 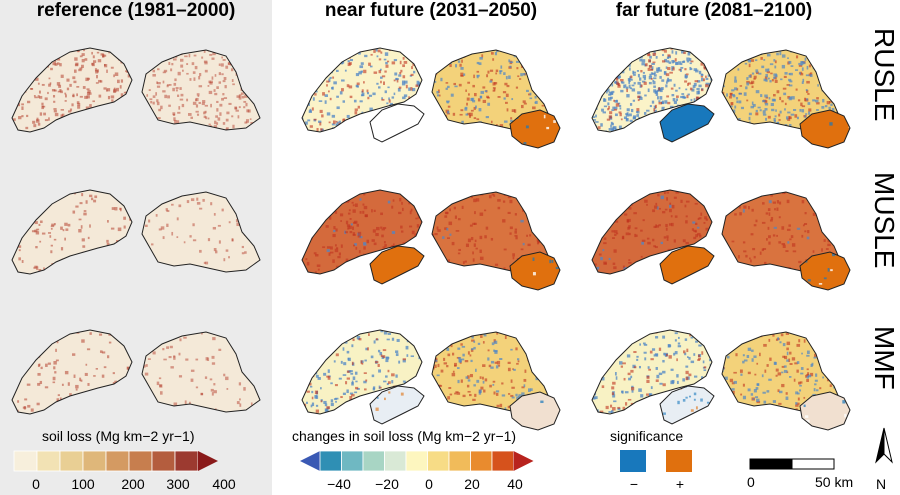 What do you see at coordinates (680, 484) in the screenshot?
I see `significance-pos-label: +` at bounding box center [680, 484].